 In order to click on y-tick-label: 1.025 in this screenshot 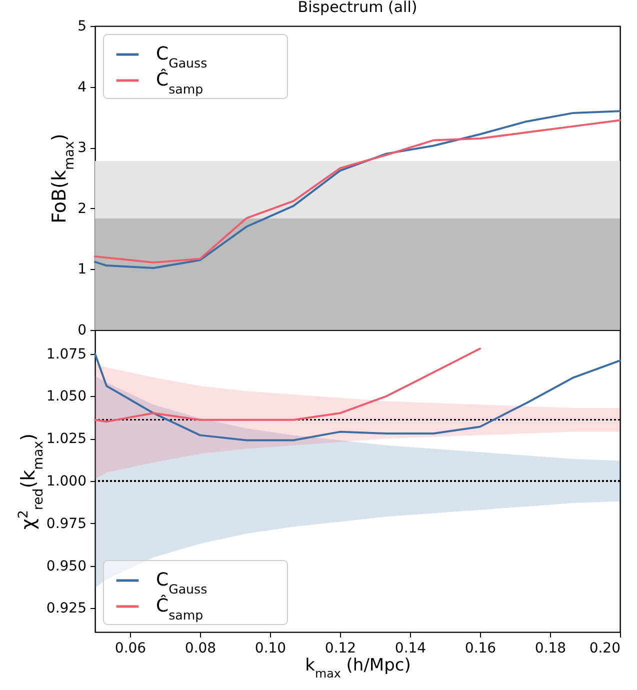, I will do `click(66, 439)`.